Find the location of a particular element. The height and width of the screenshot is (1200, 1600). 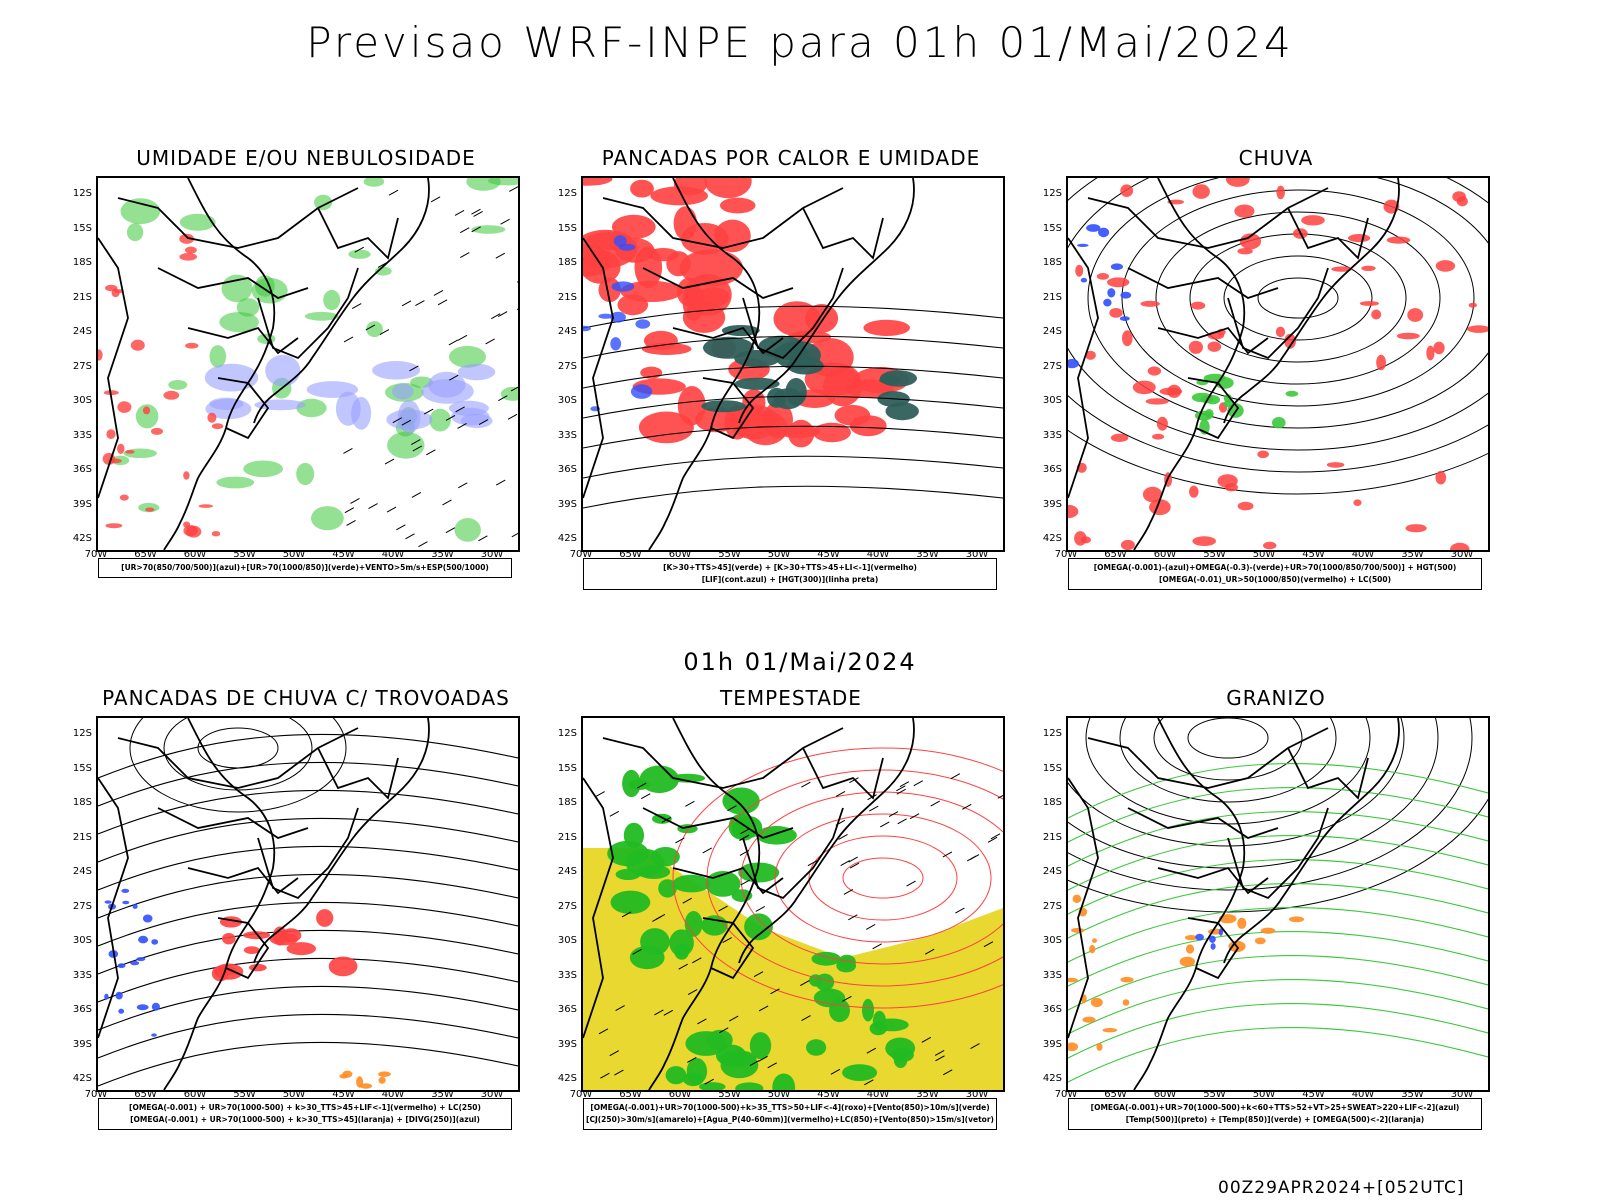

latitude-tick-label: 30S is located at coordinates (1052, 940).